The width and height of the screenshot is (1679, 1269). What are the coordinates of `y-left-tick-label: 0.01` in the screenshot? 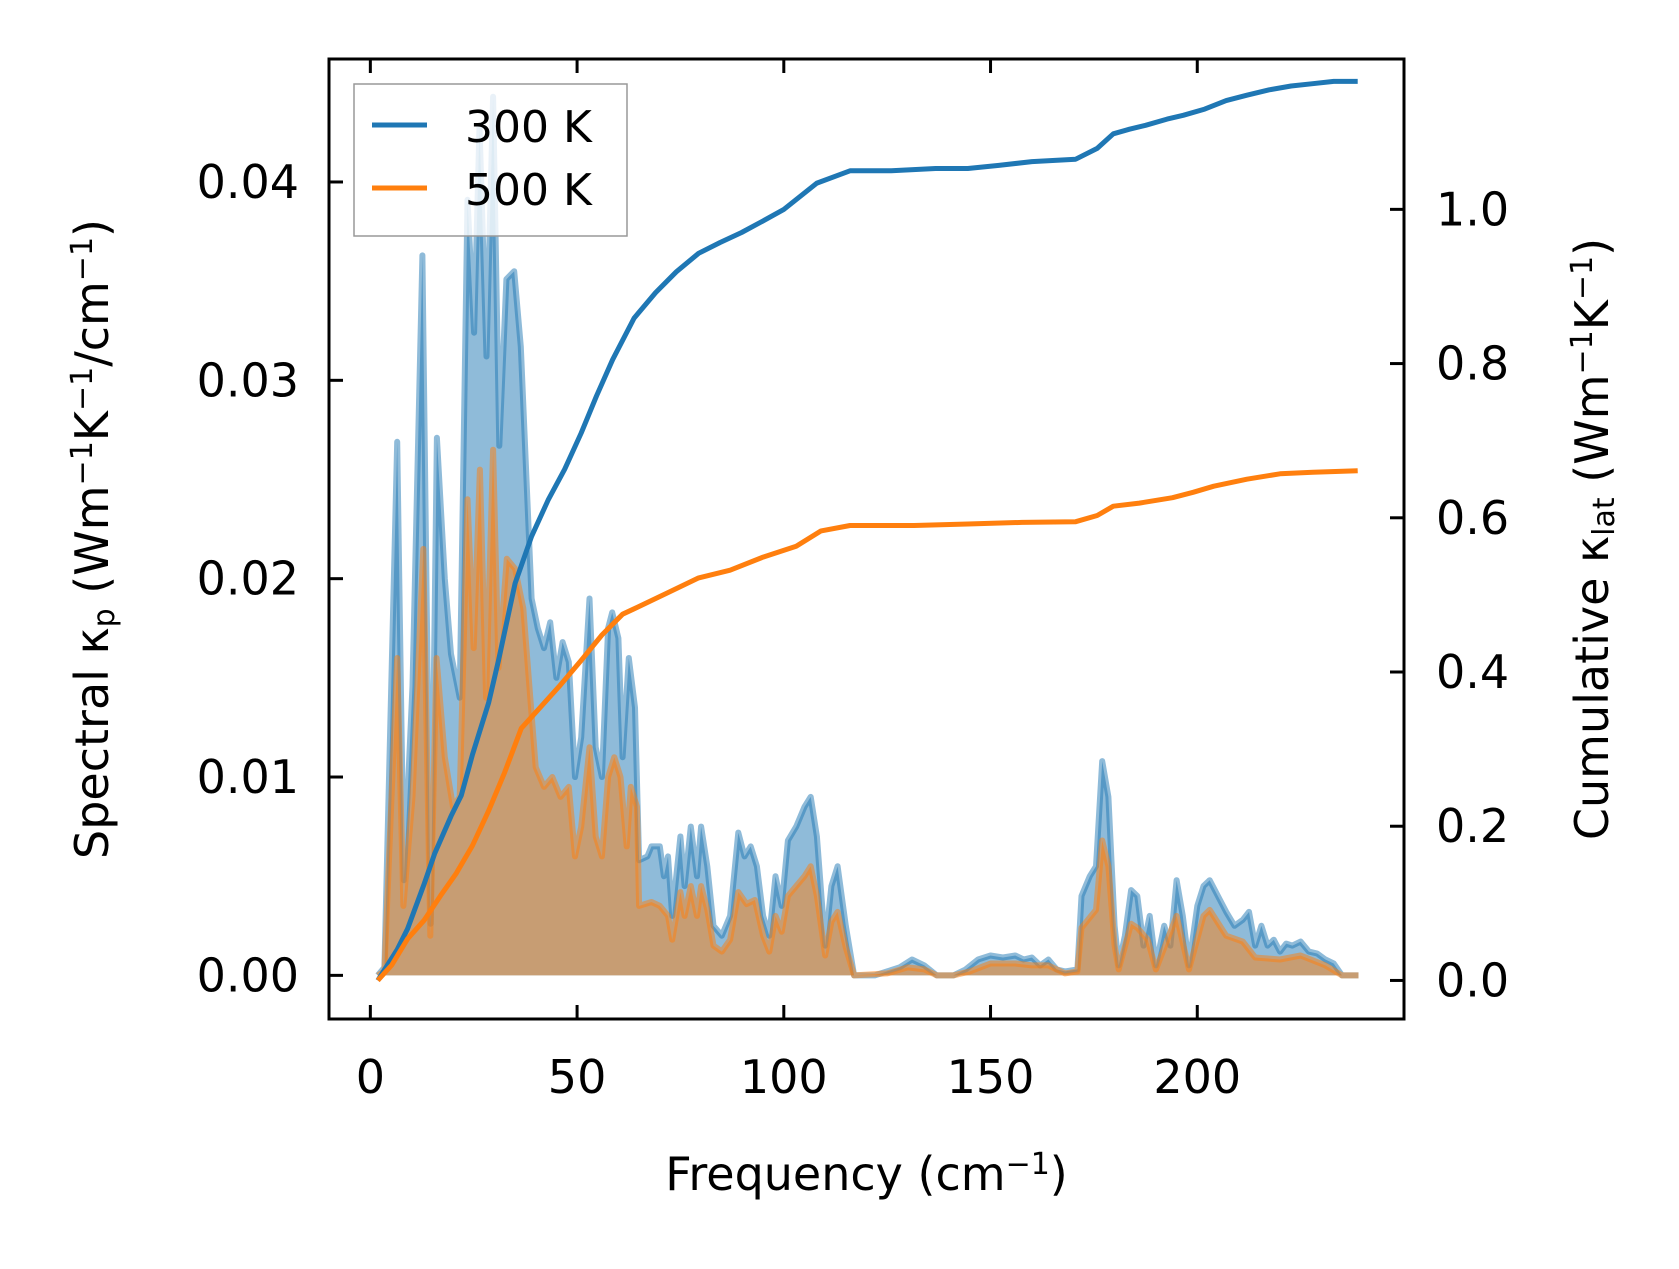 It's located at (248, 777).